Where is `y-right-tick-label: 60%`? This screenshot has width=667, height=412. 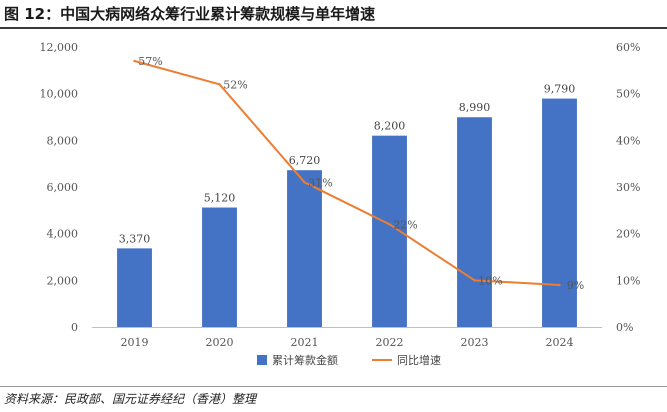
y-right-tick-label: 60% is located at coordinates (628, 47).